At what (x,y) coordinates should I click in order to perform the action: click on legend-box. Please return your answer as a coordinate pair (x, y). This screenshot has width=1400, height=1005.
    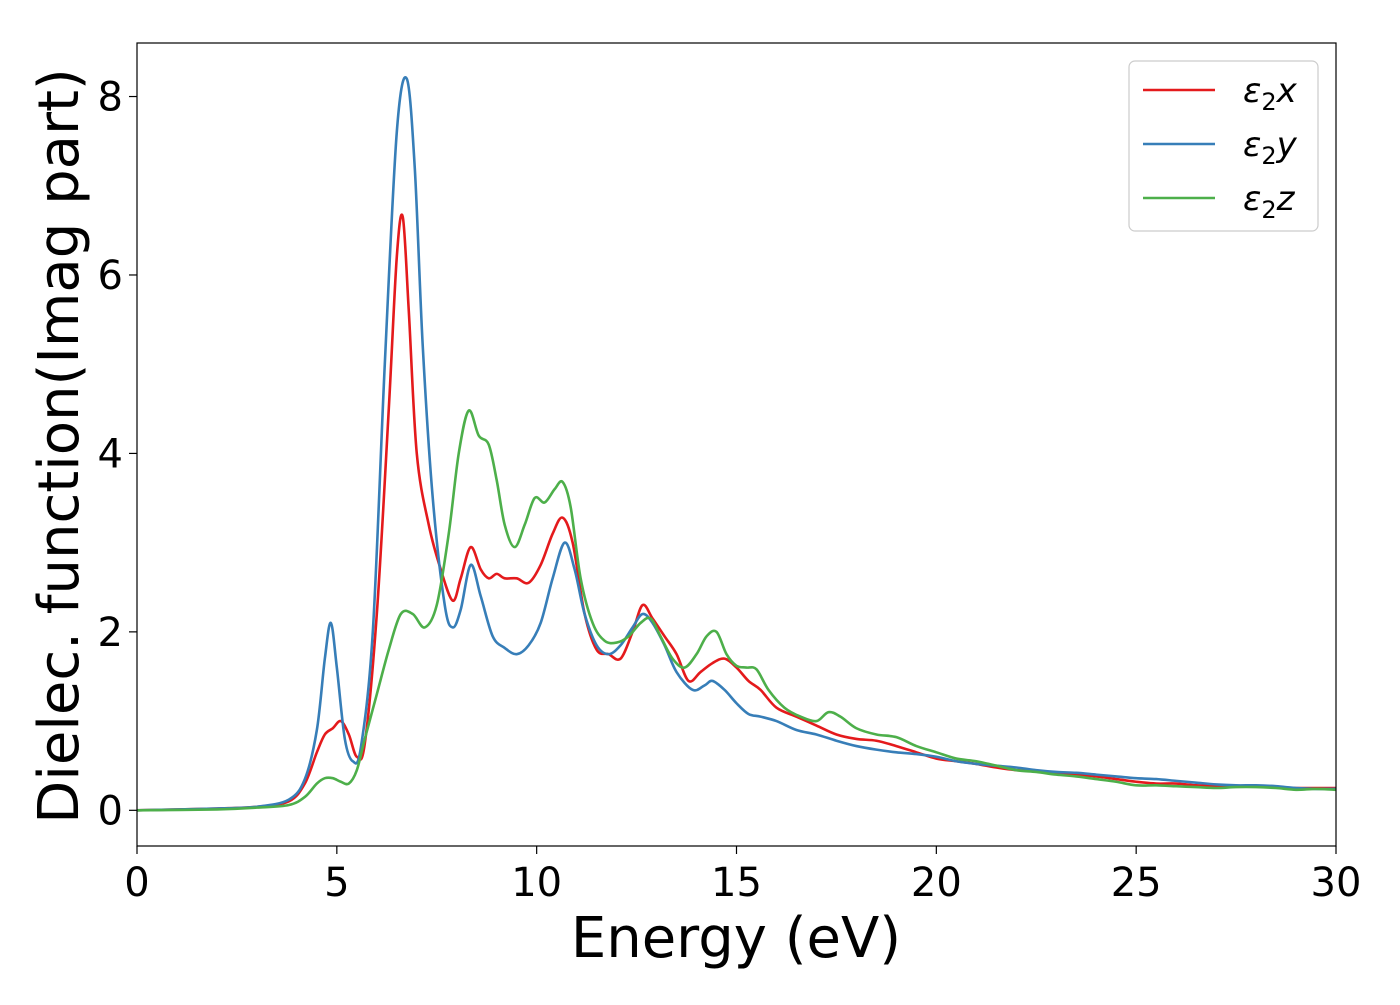
    Looking at the image, I should click on (1223, 146).